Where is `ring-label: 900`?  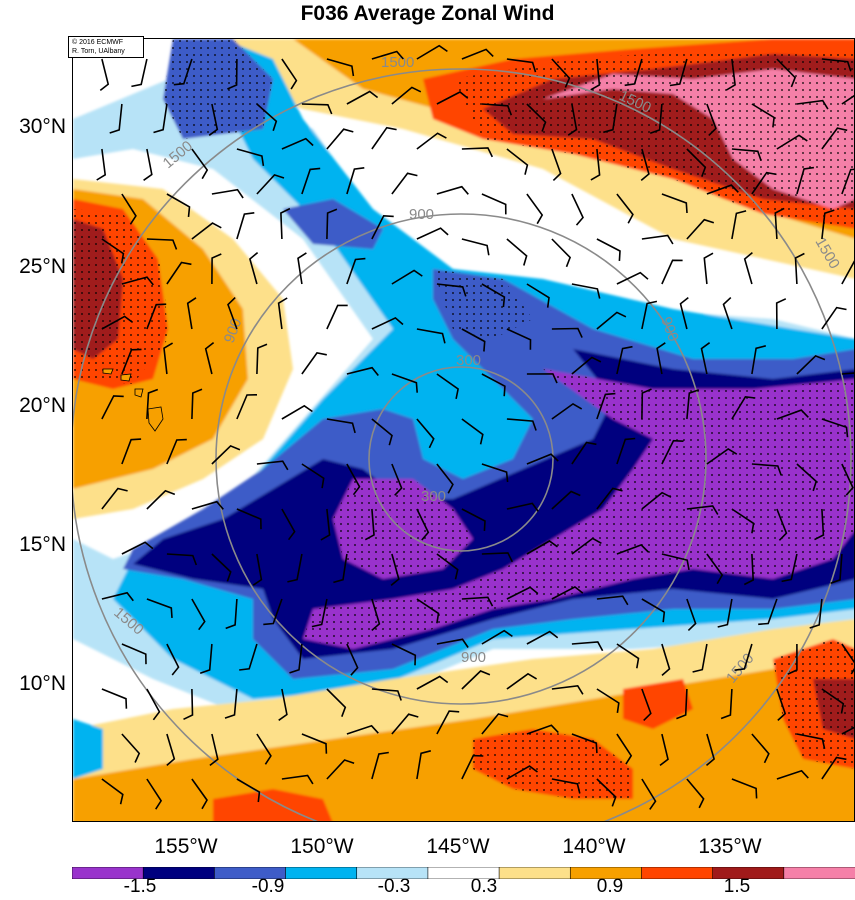 ring-label: 900 is located at coordinates (473, 657).